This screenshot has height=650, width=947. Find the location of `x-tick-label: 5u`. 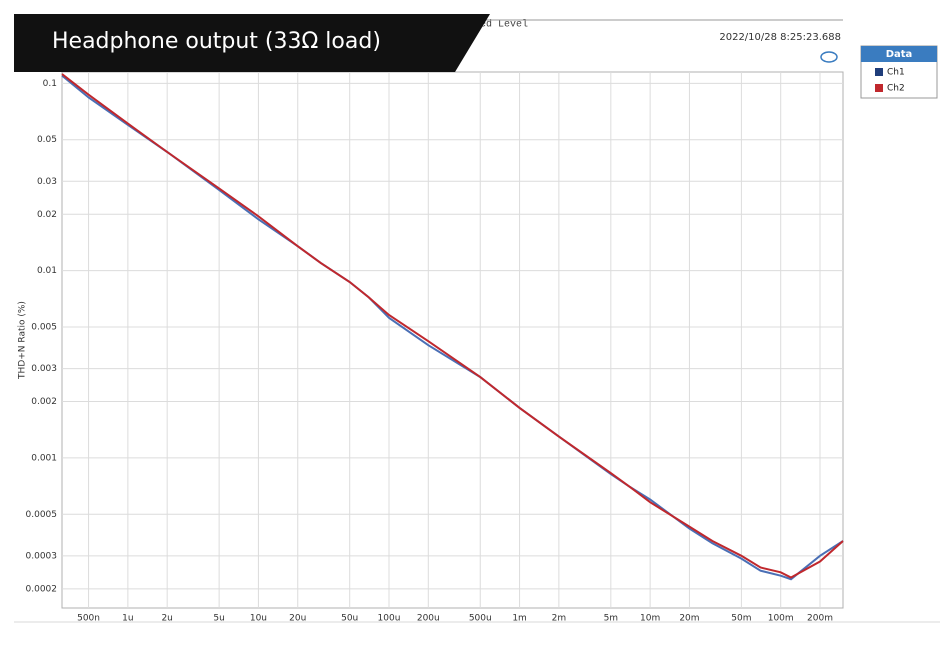

x-tick-label: 5u is located at coordinates (218, 619).